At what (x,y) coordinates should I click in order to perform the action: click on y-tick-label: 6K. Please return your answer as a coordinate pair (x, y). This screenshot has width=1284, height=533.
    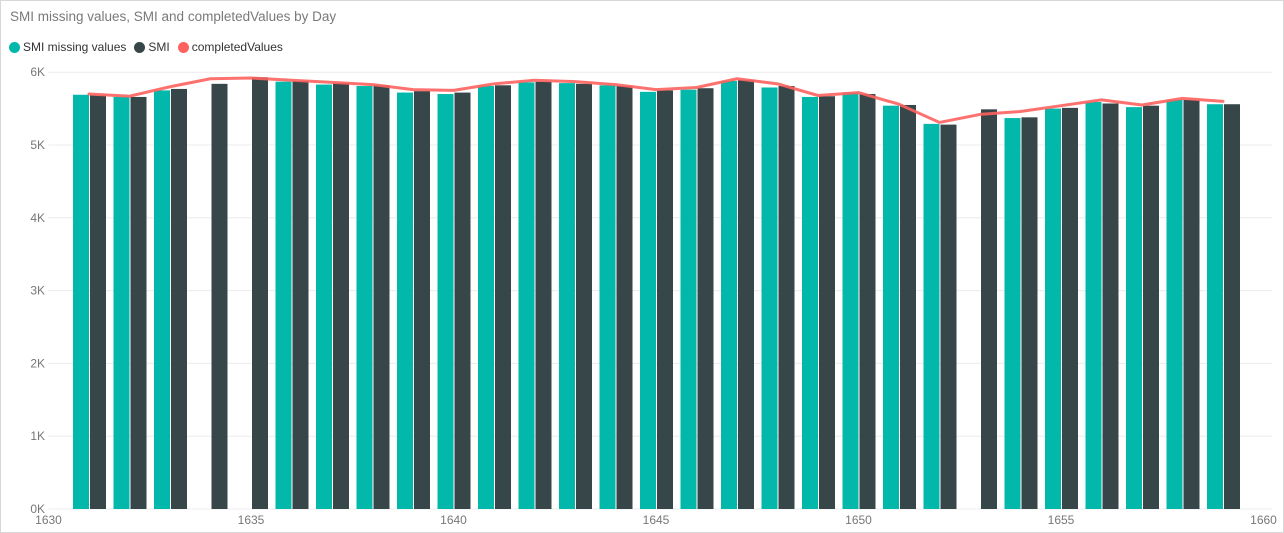
    Looking at the image, I should click on (37, 72).